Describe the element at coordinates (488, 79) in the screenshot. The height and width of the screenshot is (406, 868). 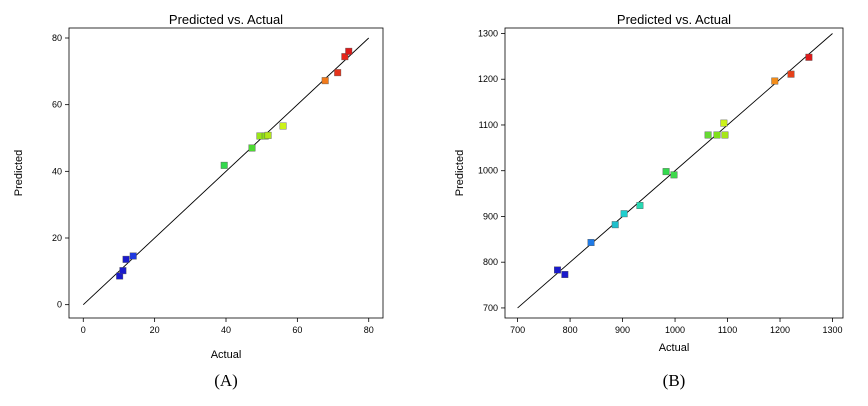
I see `y-tick-label: 1200` at that location.